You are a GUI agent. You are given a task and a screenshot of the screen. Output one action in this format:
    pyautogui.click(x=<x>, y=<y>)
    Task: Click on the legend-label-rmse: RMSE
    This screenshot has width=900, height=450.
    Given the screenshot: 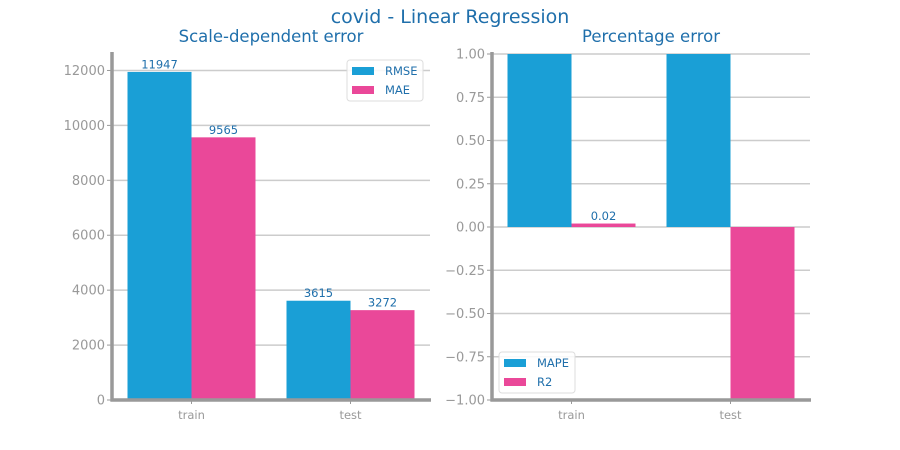 What is the action you would take?
    pyautogui.click(x=401, y=71)
    